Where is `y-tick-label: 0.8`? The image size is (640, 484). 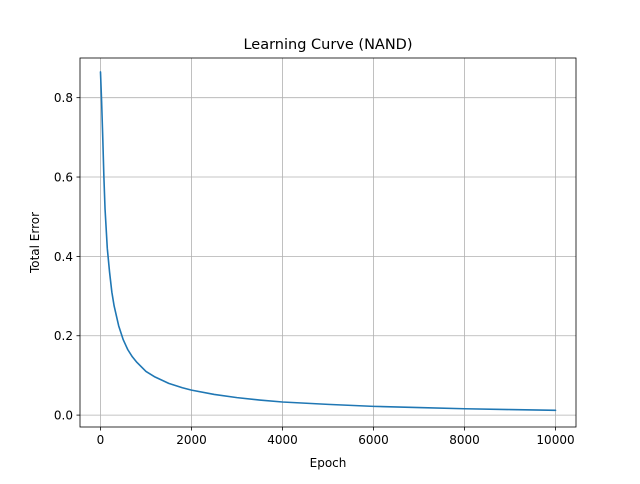
y-tick-label: 0.8 is located at coordinates (63, 98).